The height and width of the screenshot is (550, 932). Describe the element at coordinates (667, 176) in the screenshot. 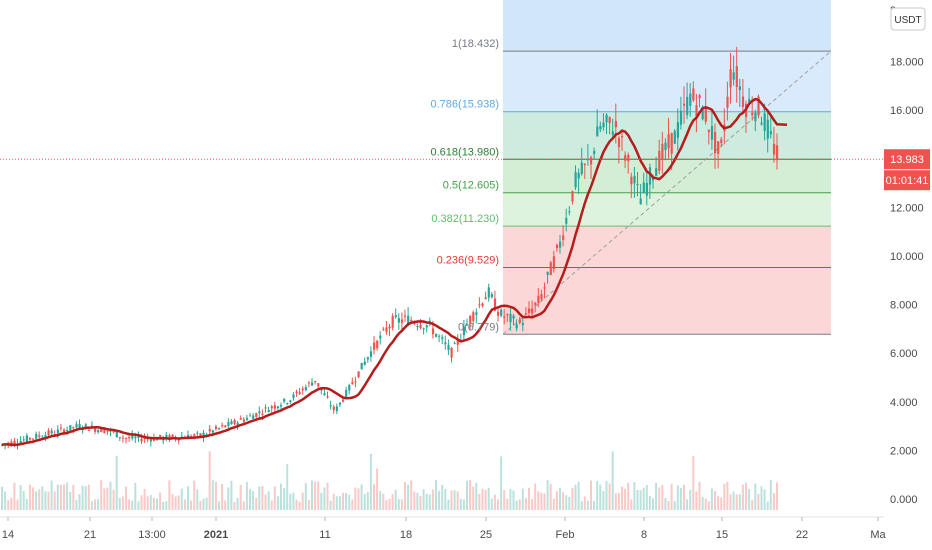

I see `fib-zone` at that location.